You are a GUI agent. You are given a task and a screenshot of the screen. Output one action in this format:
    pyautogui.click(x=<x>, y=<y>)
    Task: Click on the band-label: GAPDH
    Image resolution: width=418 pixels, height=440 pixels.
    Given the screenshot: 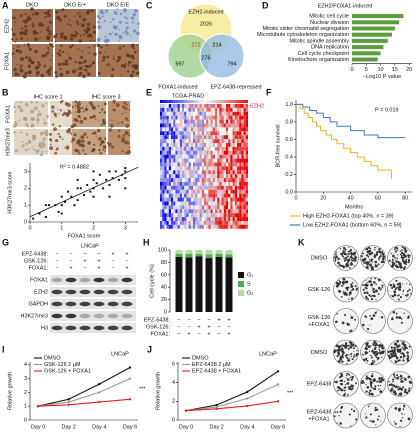 What is the action you would take?
    pyautogui.click(x=38, y=304)
    